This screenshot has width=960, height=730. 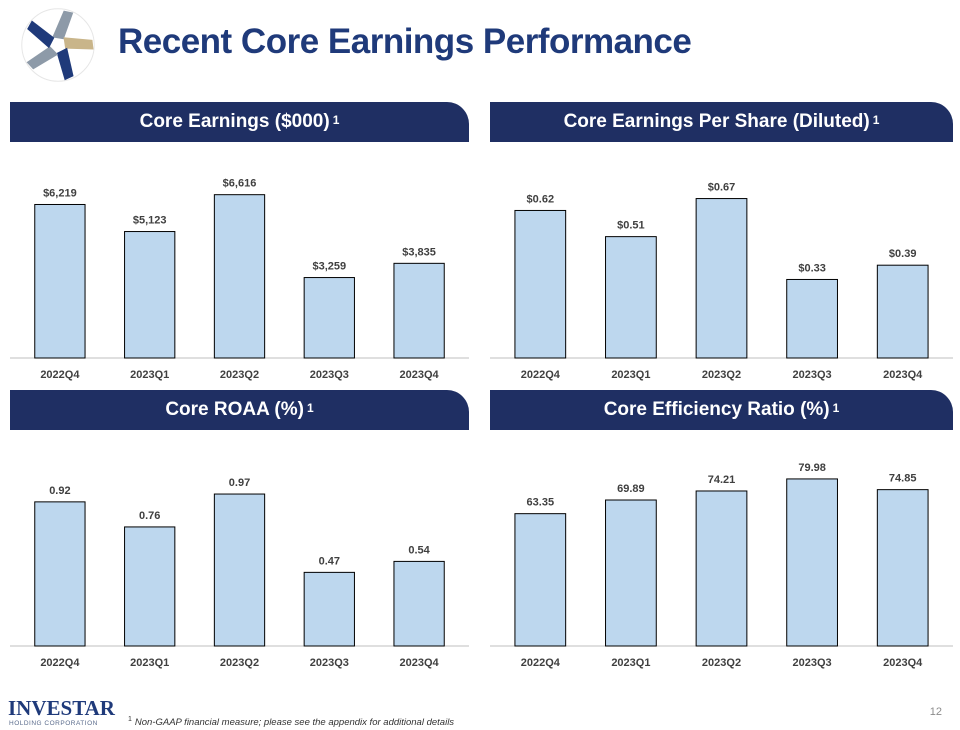 What do you see at coordinates (62, 708) in the screenshot?
I see `footer-logo-name: INVESTAR` at bounding box center [62, 708].